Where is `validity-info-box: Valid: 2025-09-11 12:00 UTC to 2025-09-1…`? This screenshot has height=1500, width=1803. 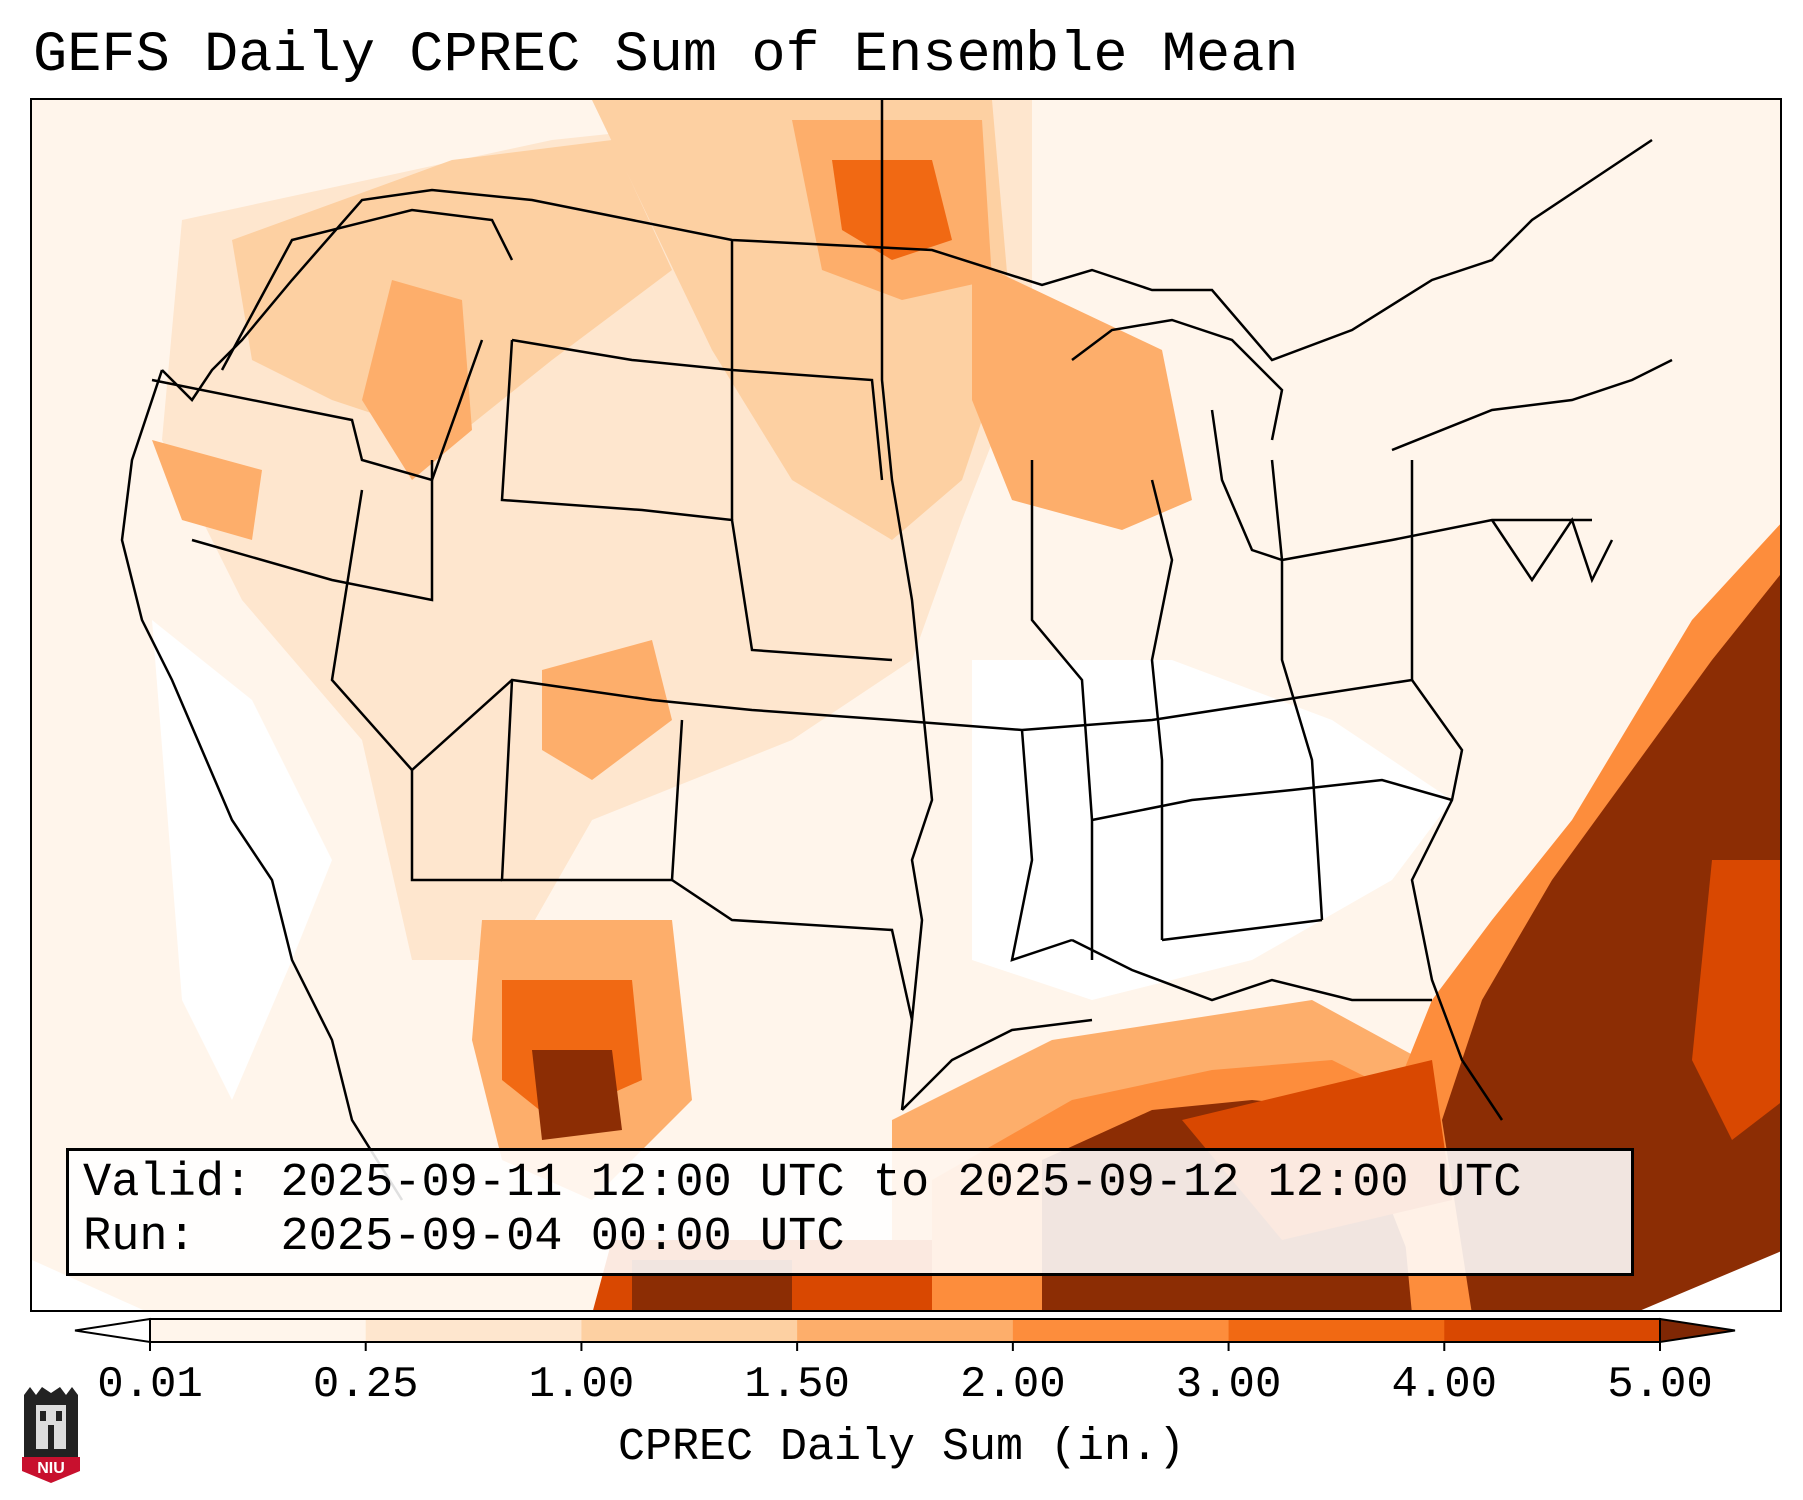 validity-info-box: Valid: 2025-09-11 12:00 UTC to 2025-09-1… is located at coordinates (850, 1212).